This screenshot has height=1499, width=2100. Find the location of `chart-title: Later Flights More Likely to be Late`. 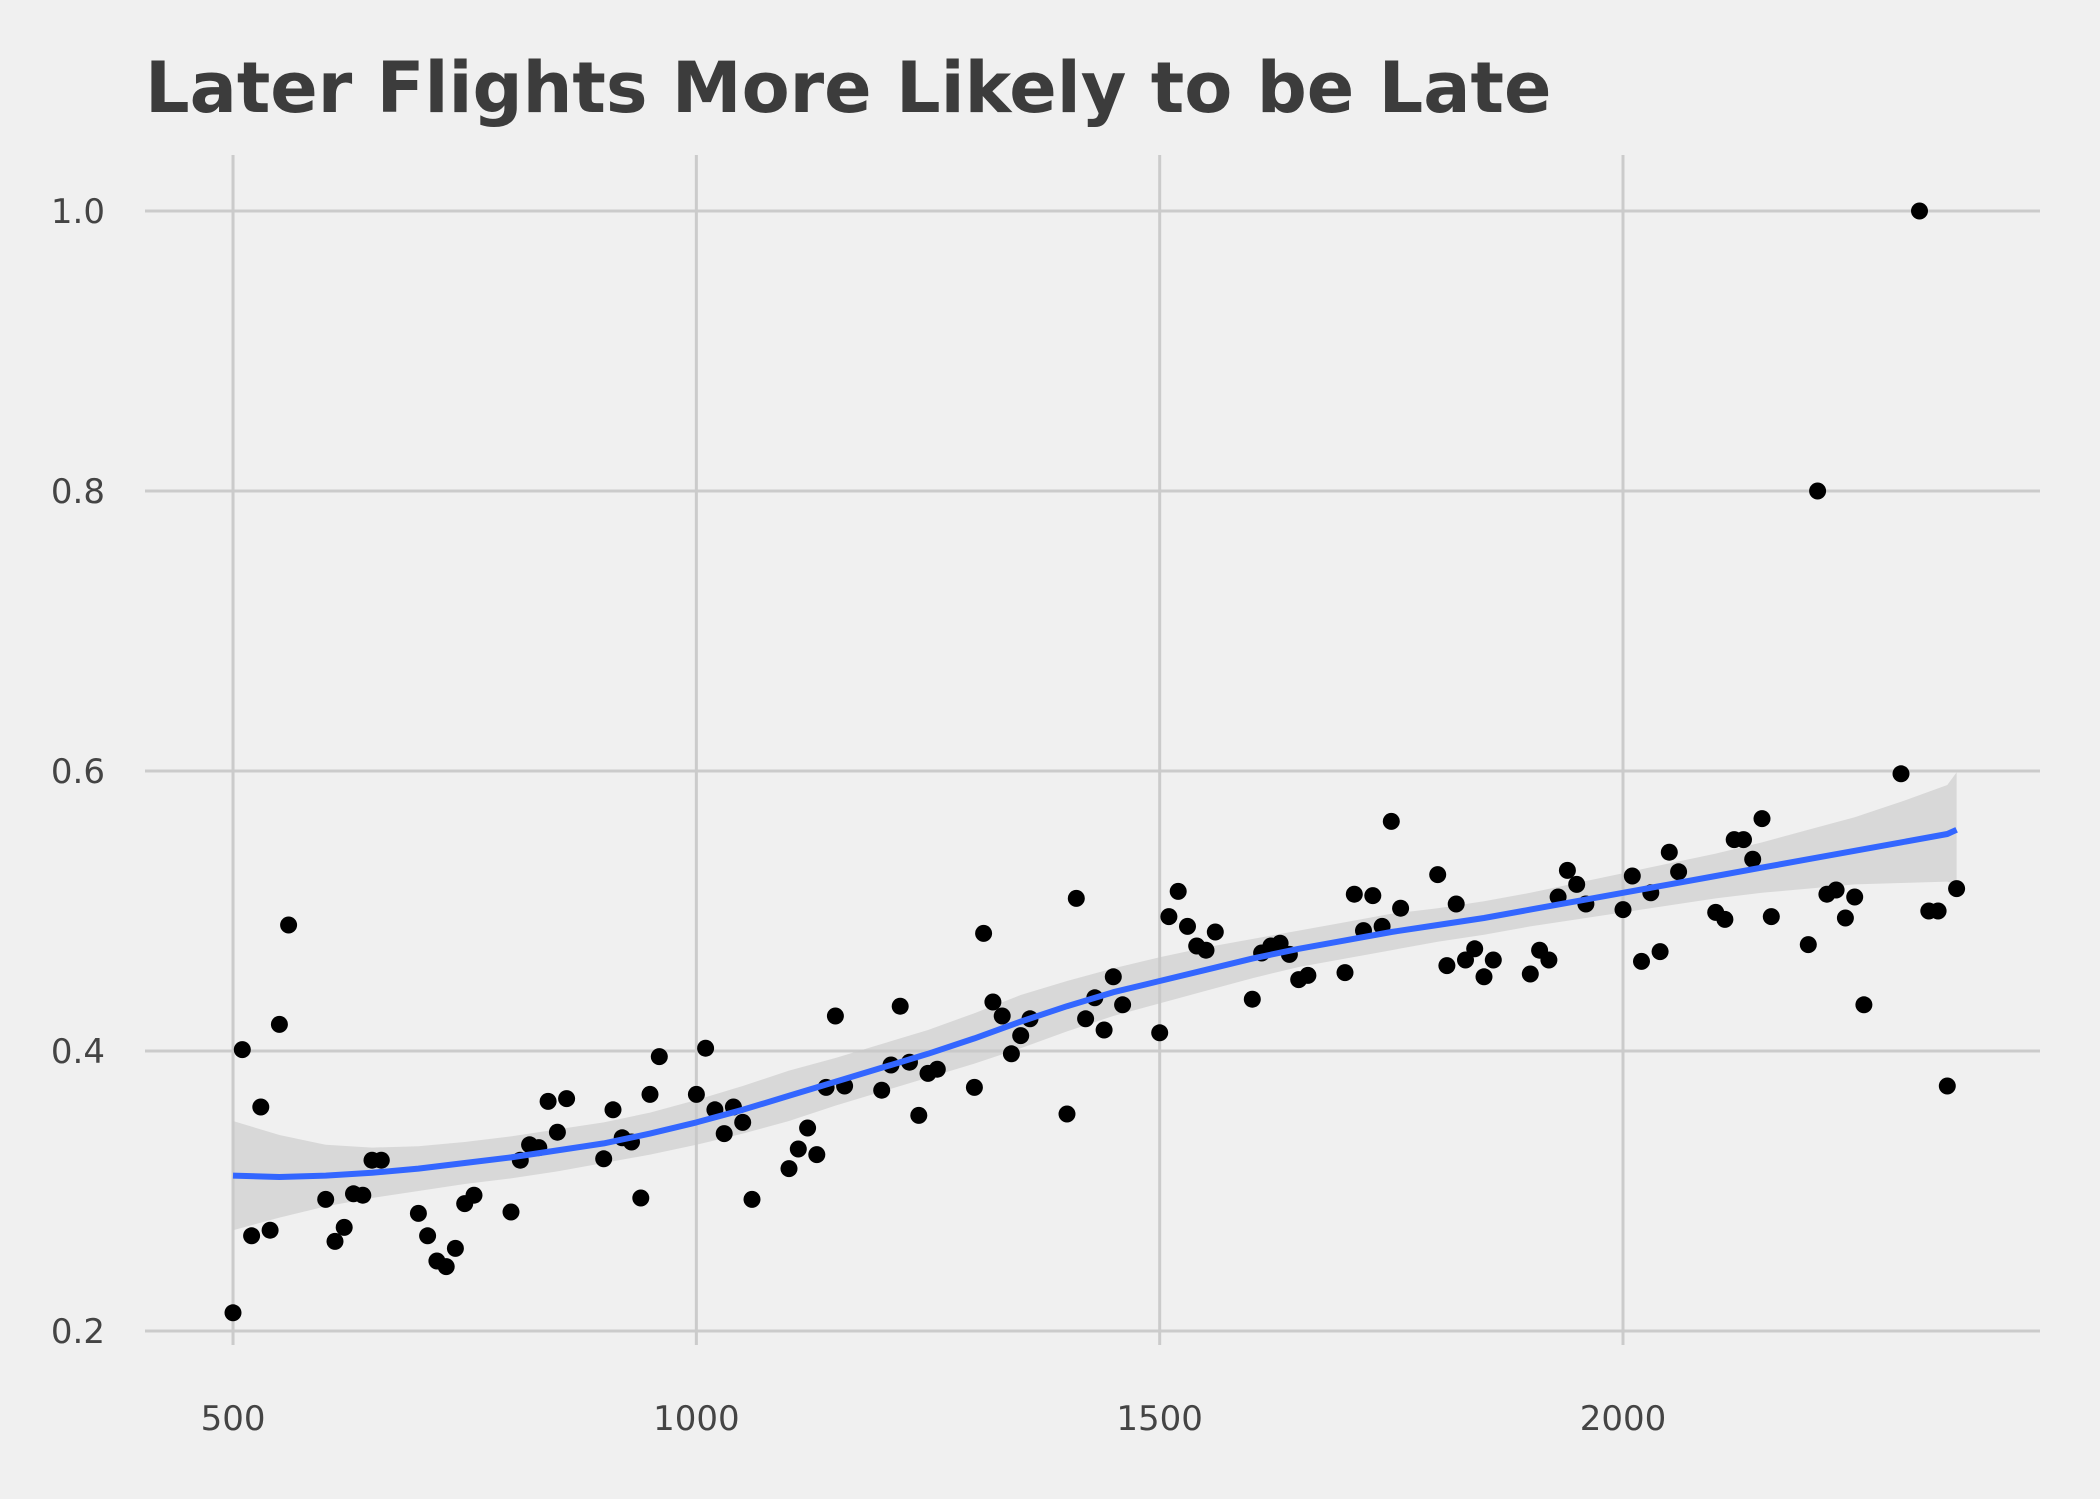

chart-title: Later Flights More Likely to be Late is located at coordinates (848, 88).